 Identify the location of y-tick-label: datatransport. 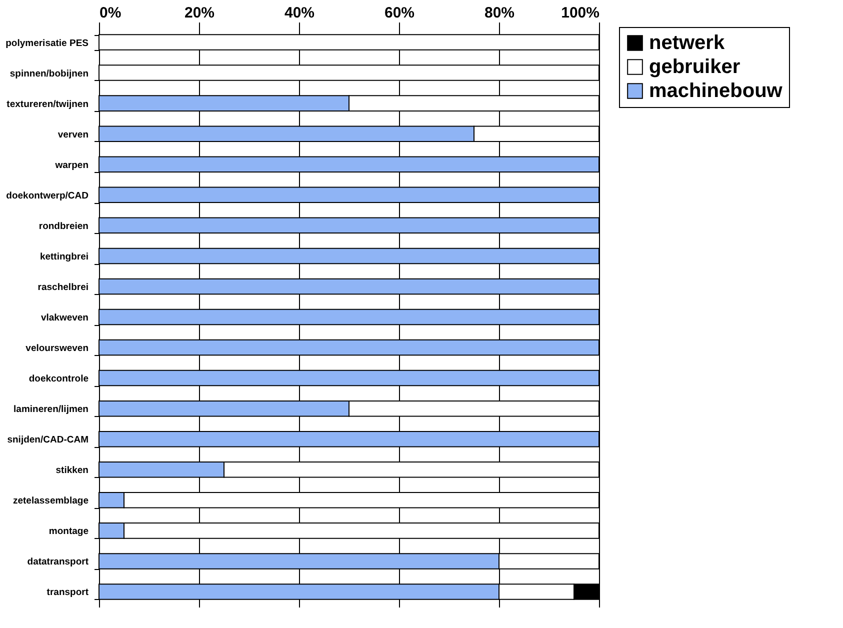
(58, 562).